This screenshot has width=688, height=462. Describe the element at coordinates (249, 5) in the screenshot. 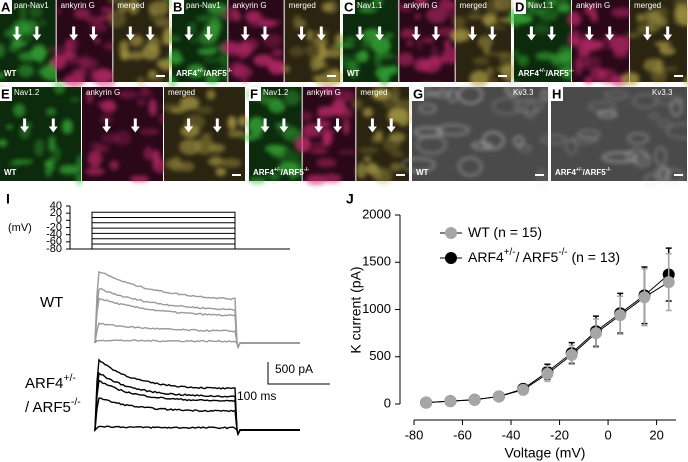

I see `channel-label: ankyrin G` at that location.